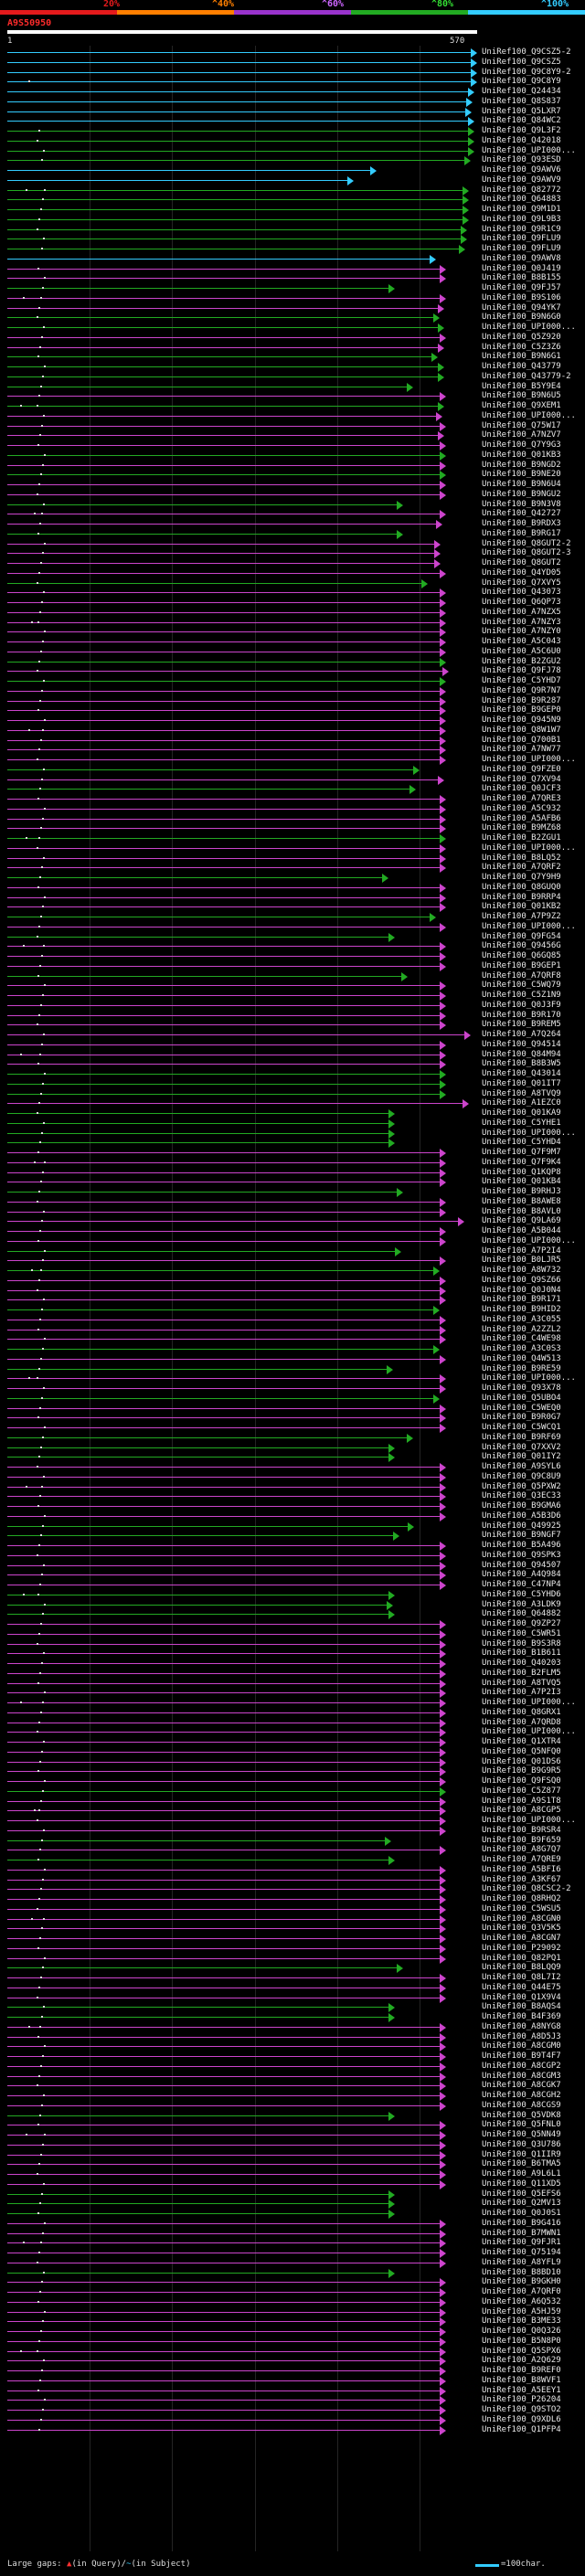 The width and height of the screenshot is (585, 2576). What do you see at coordinates (293, 435) in the screenshot?
I see `hit-row: UniRef100_A7NZV7` at bounding box center [293, 435].